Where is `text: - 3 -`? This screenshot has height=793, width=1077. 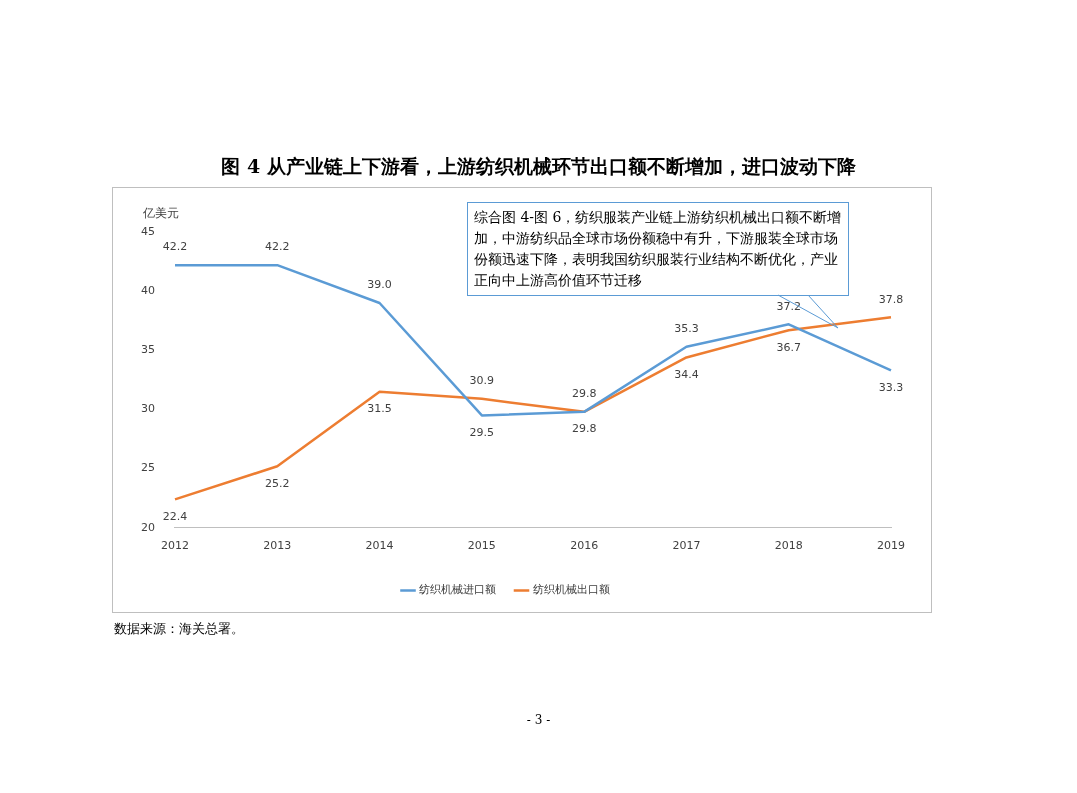 text: - 3 - is located at coordinates (538, 720).